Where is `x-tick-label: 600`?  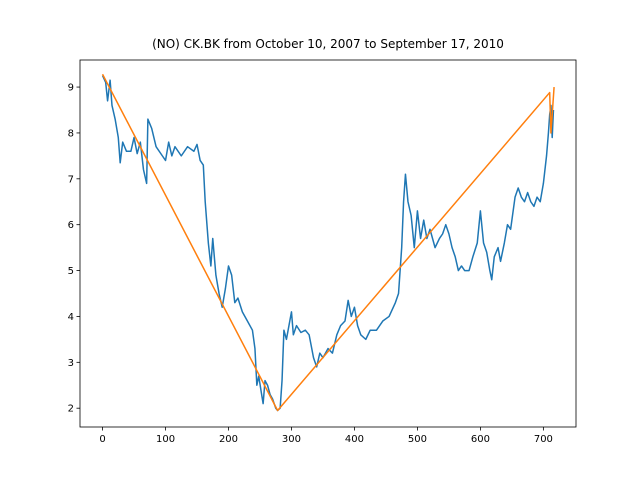
x-tick-label: 600 is located at coordinates (480, 439).